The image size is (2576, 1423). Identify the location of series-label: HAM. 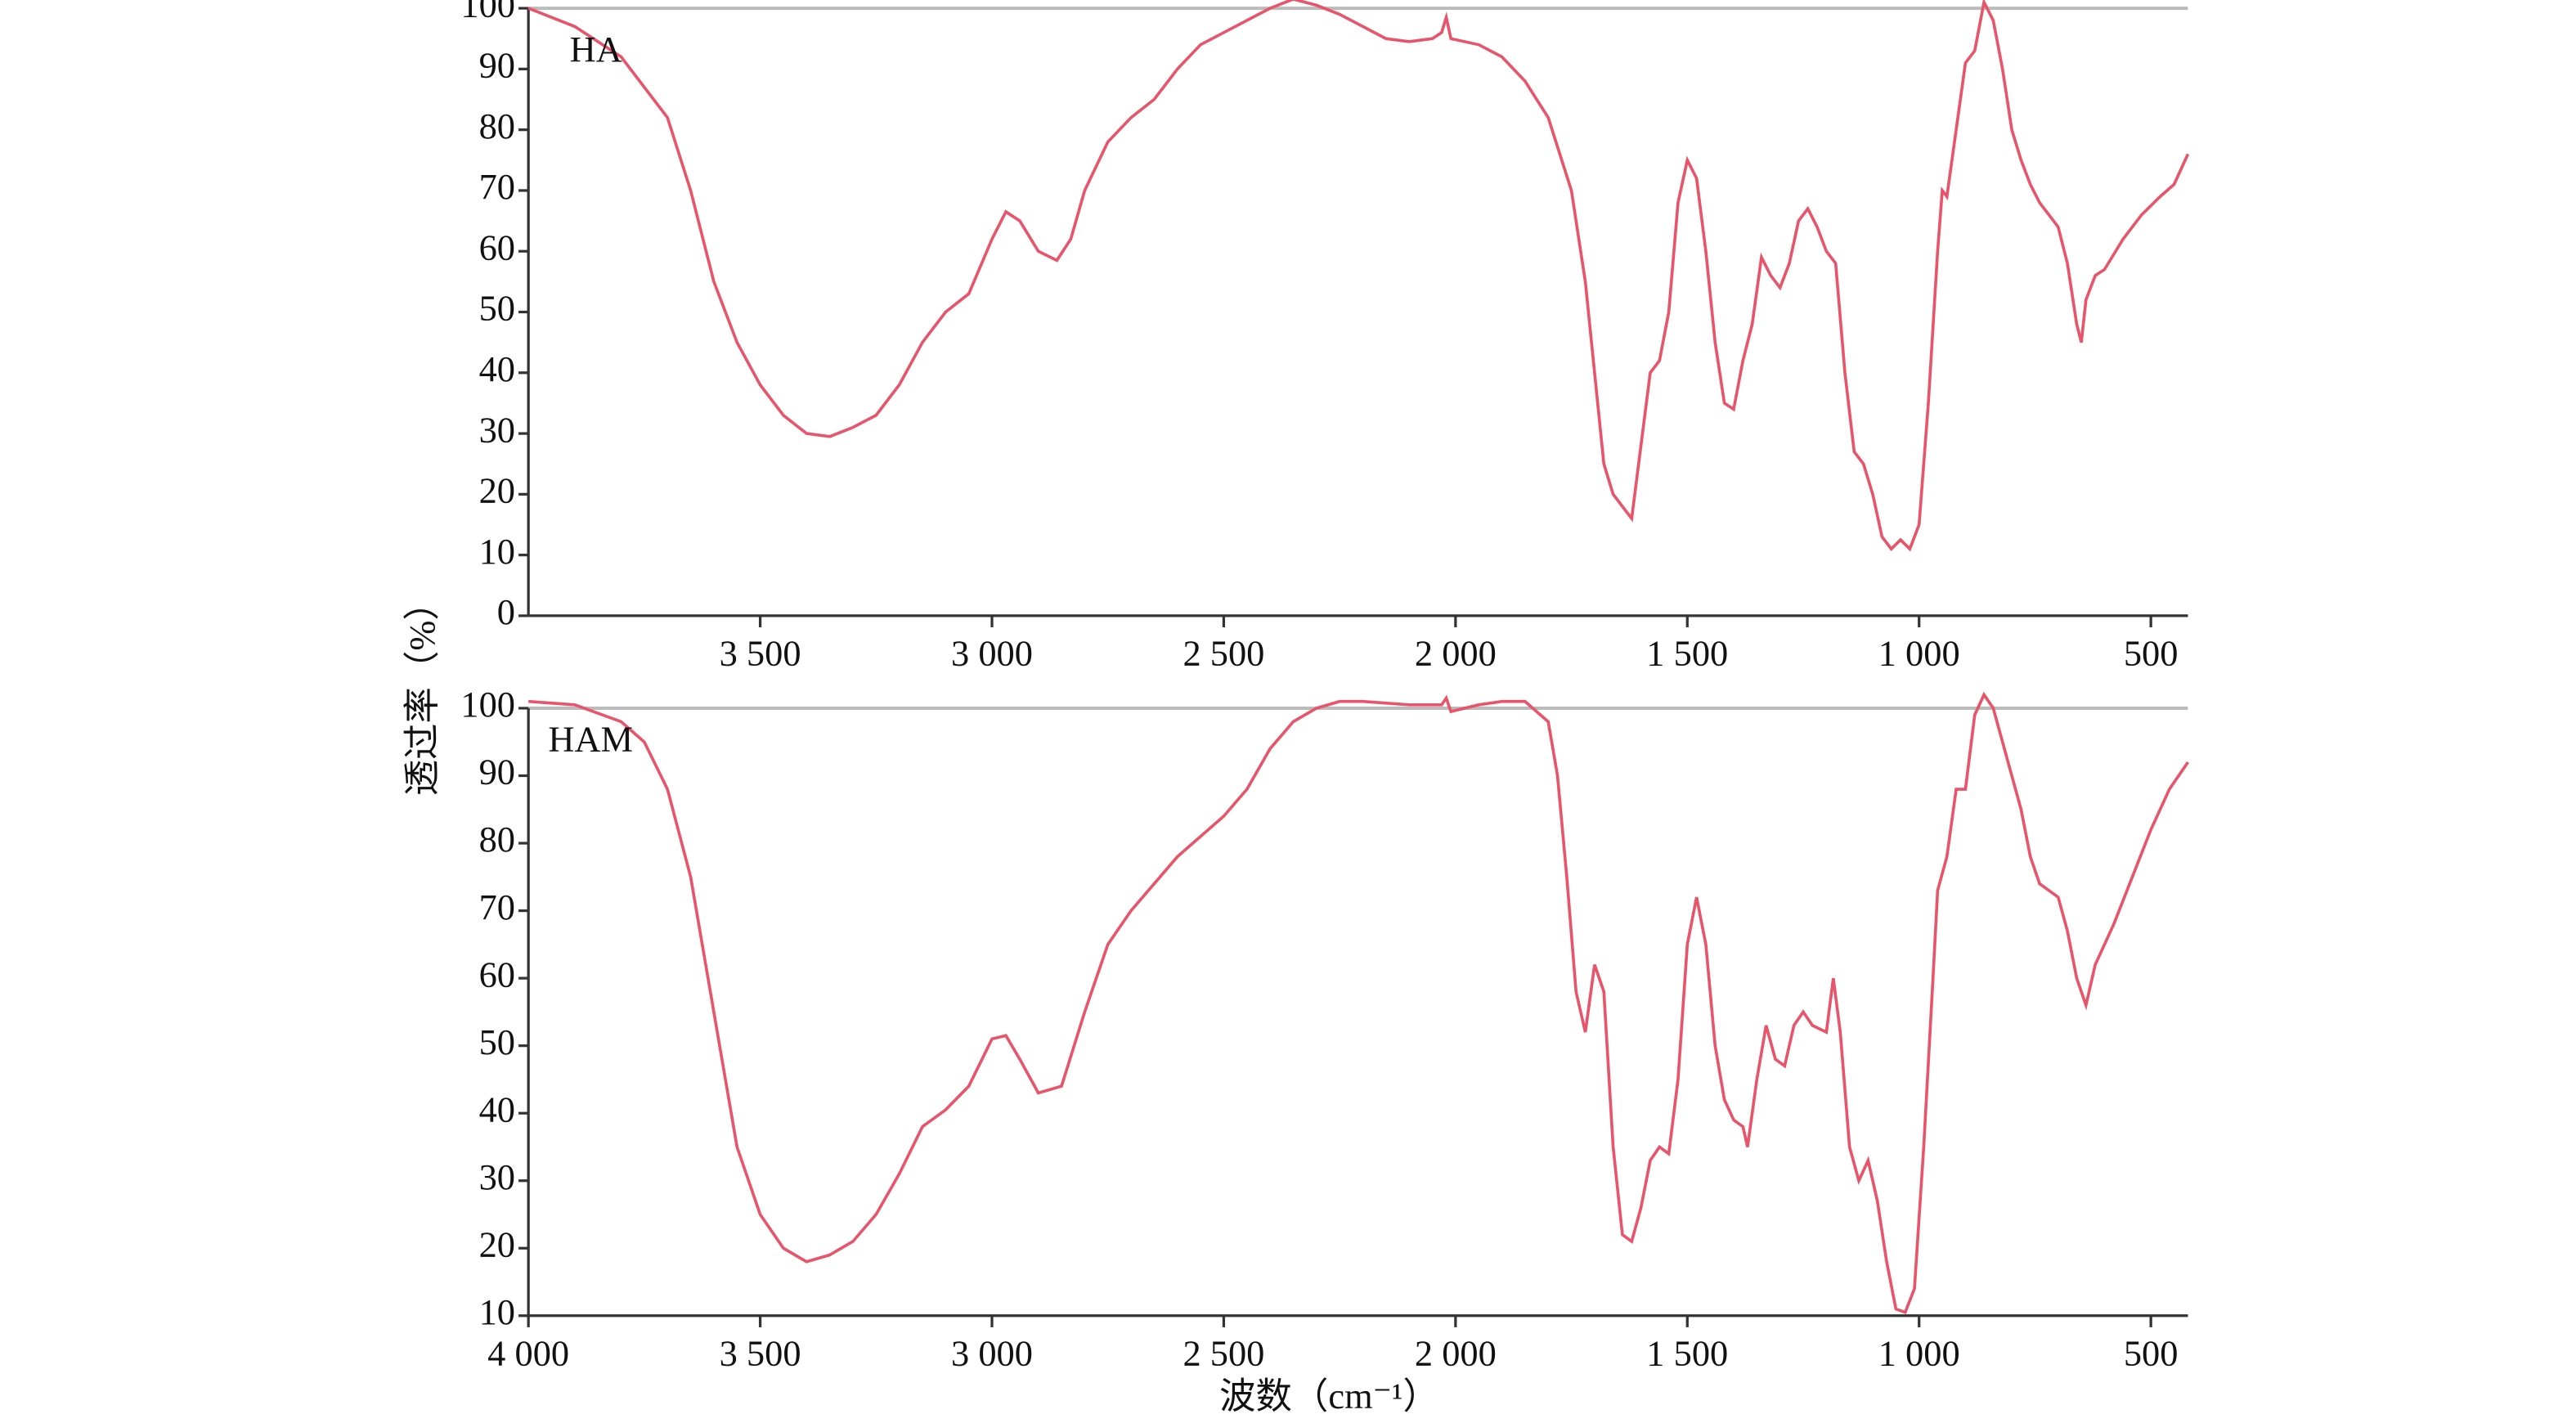
(591, 739).